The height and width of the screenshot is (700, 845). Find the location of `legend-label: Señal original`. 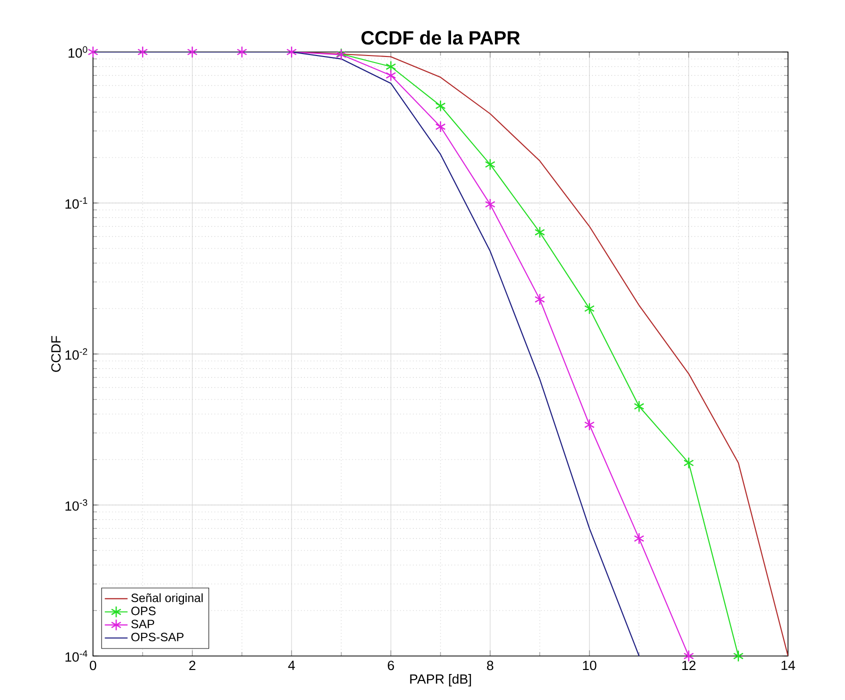

legend-label: Señal original is located at coordinates (167, 599).